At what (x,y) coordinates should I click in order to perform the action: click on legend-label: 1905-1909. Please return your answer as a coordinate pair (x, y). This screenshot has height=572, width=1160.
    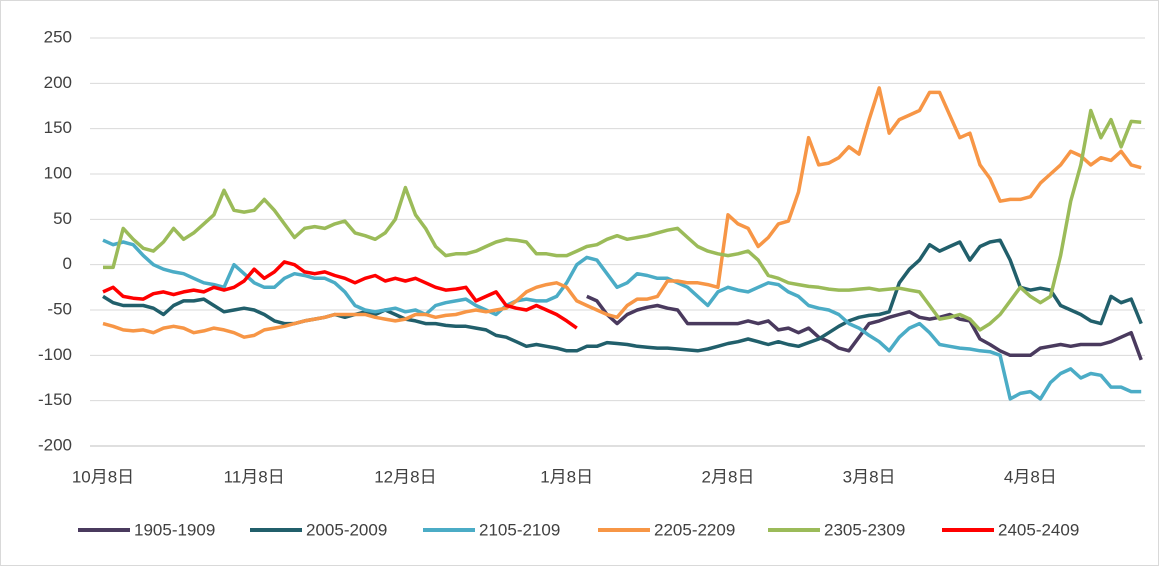
    Looking at the image, I should click on (174, 529).